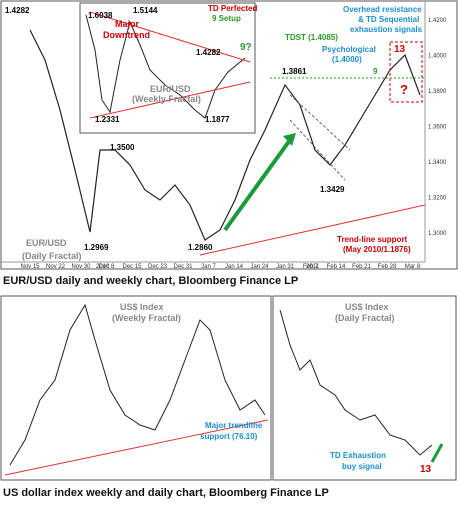 The width and height of the screenshot is (459, 506). Describe the element at coordinates (386, 29) in the screenshot. I see `label: exhaustion signals` at that location.